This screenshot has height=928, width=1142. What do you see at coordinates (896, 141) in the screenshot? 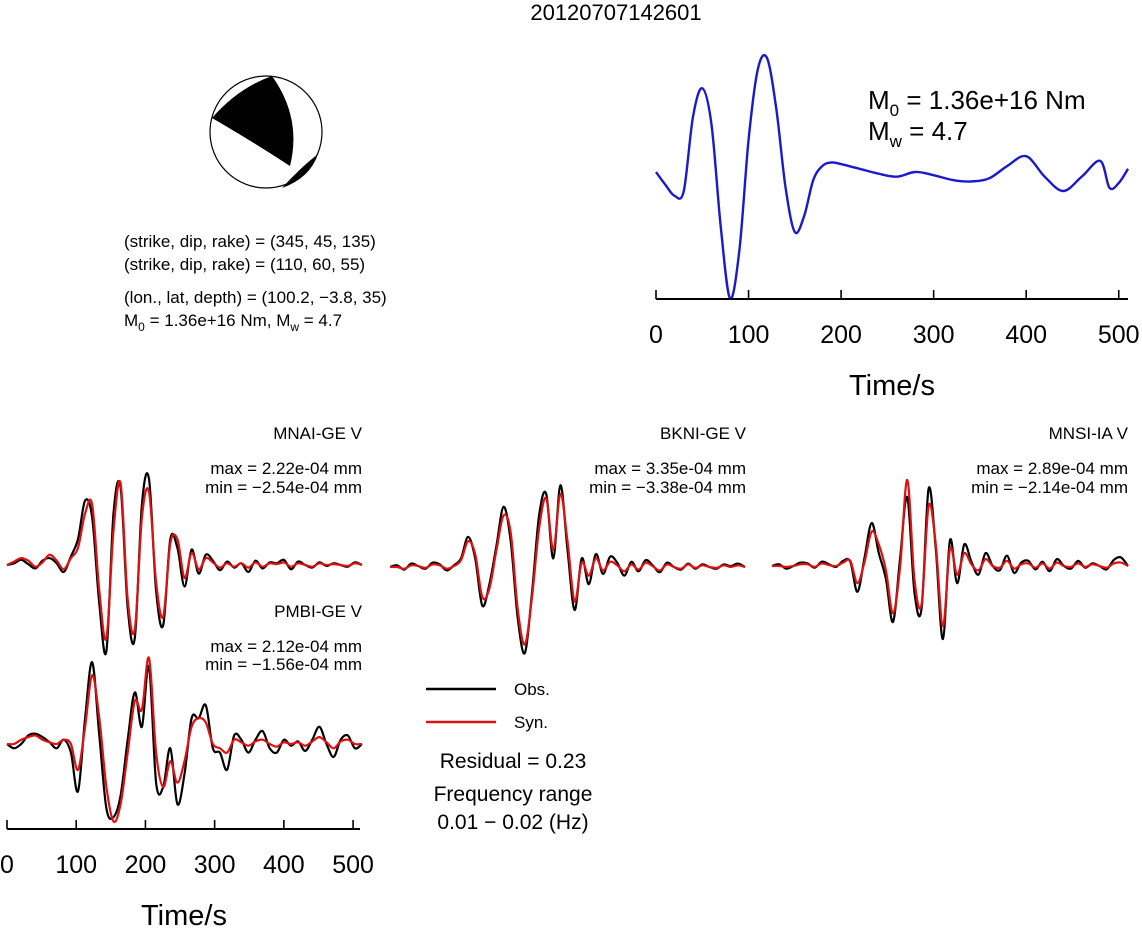
I see `stf-mw-subscript: w` at bounding box center [896, 141].